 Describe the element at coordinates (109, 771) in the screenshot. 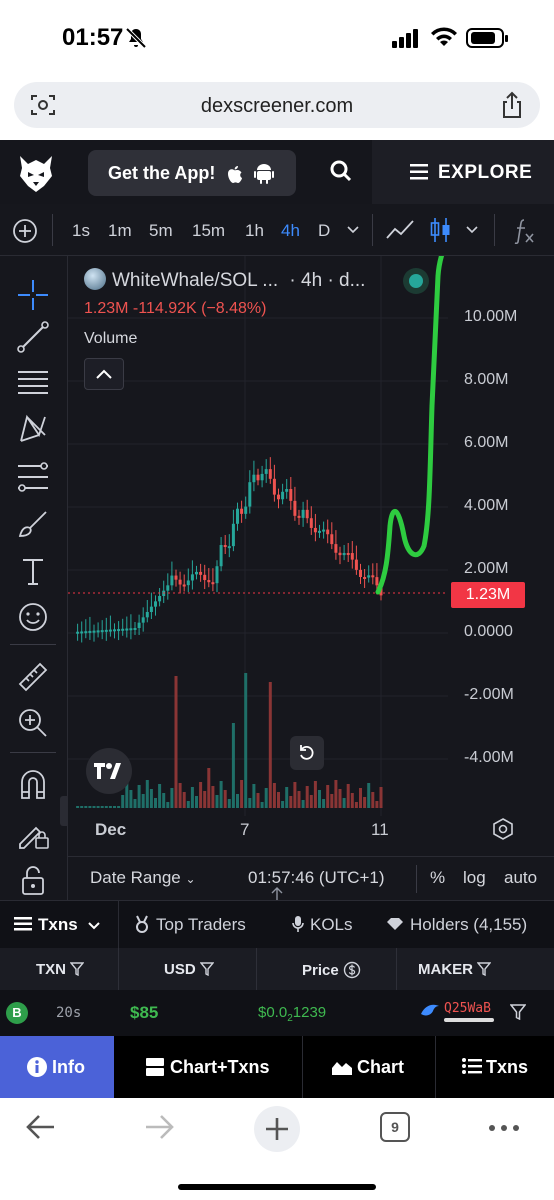

I see `tradingview-logo-icon` at that location.